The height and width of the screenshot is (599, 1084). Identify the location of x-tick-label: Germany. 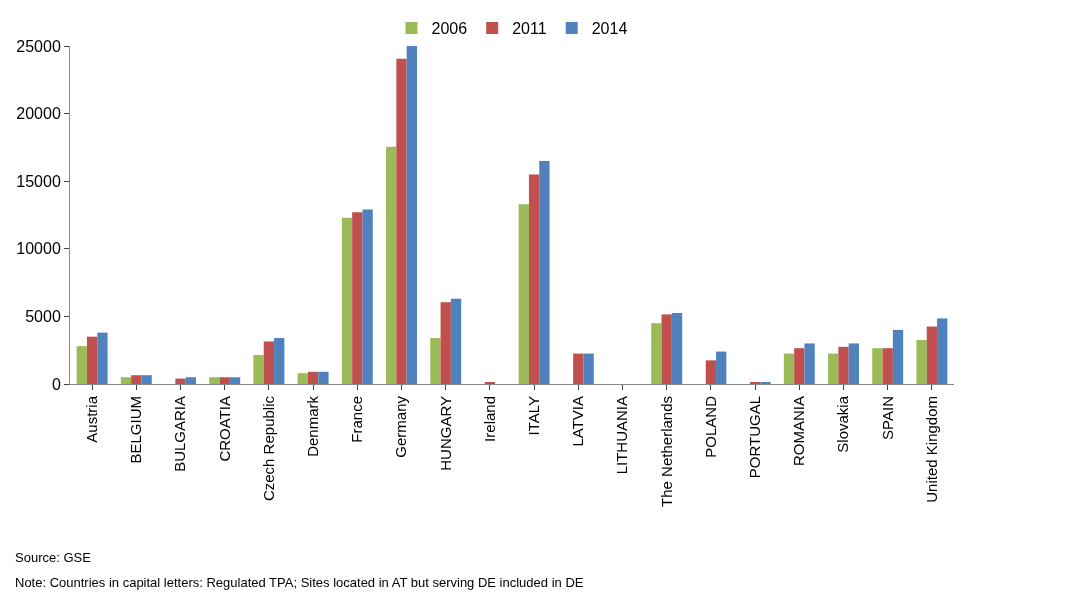
(401, 426).